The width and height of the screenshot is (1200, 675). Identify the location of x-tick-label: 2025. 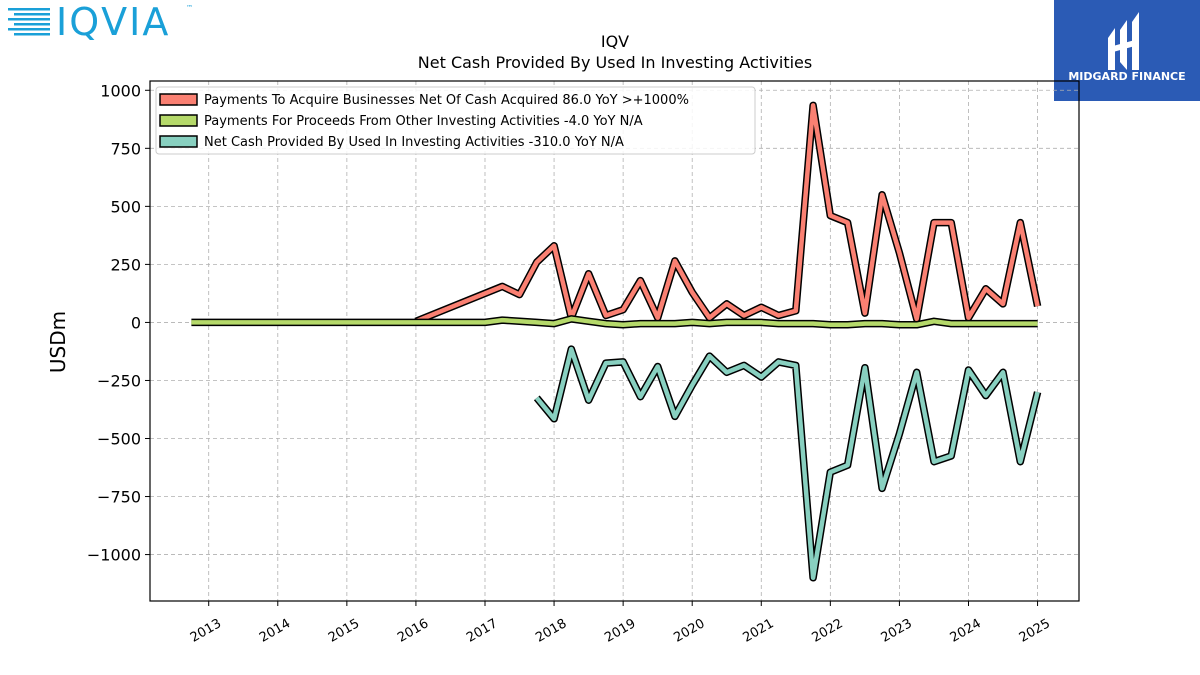
(1035, 631).